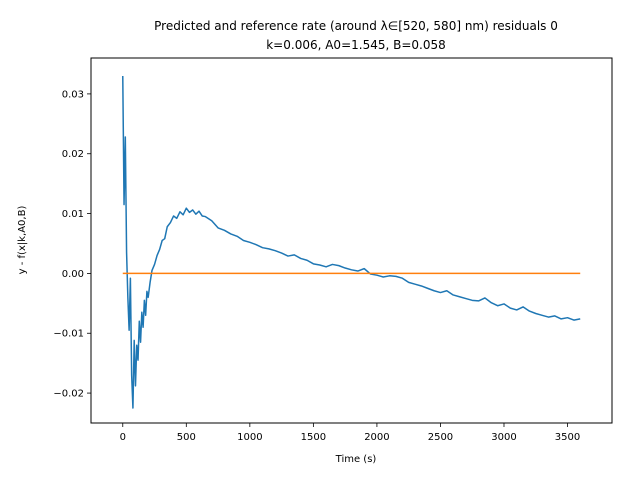  I want to click on y-tick-label: −0.02, so click(68, 394).